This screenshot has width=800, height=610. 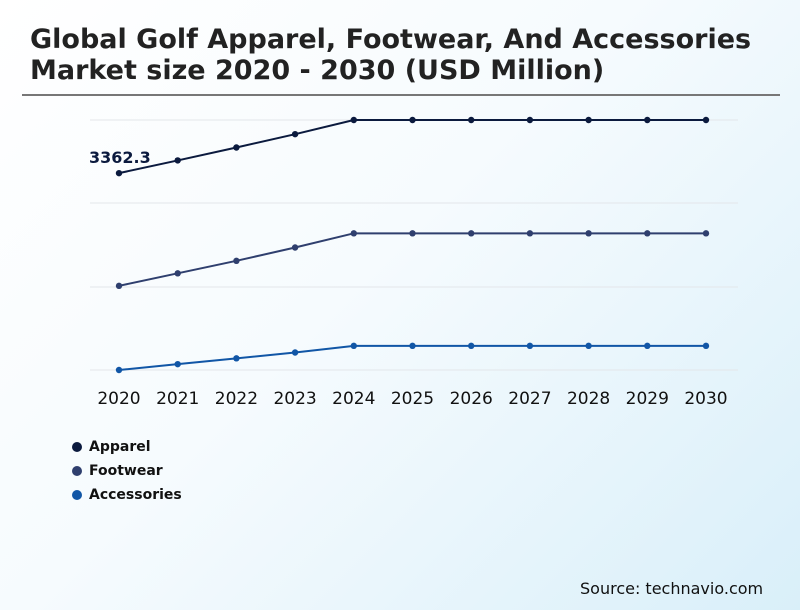 I want to click on x-tick-label-2020: 2020, so click(x=118, y=399).